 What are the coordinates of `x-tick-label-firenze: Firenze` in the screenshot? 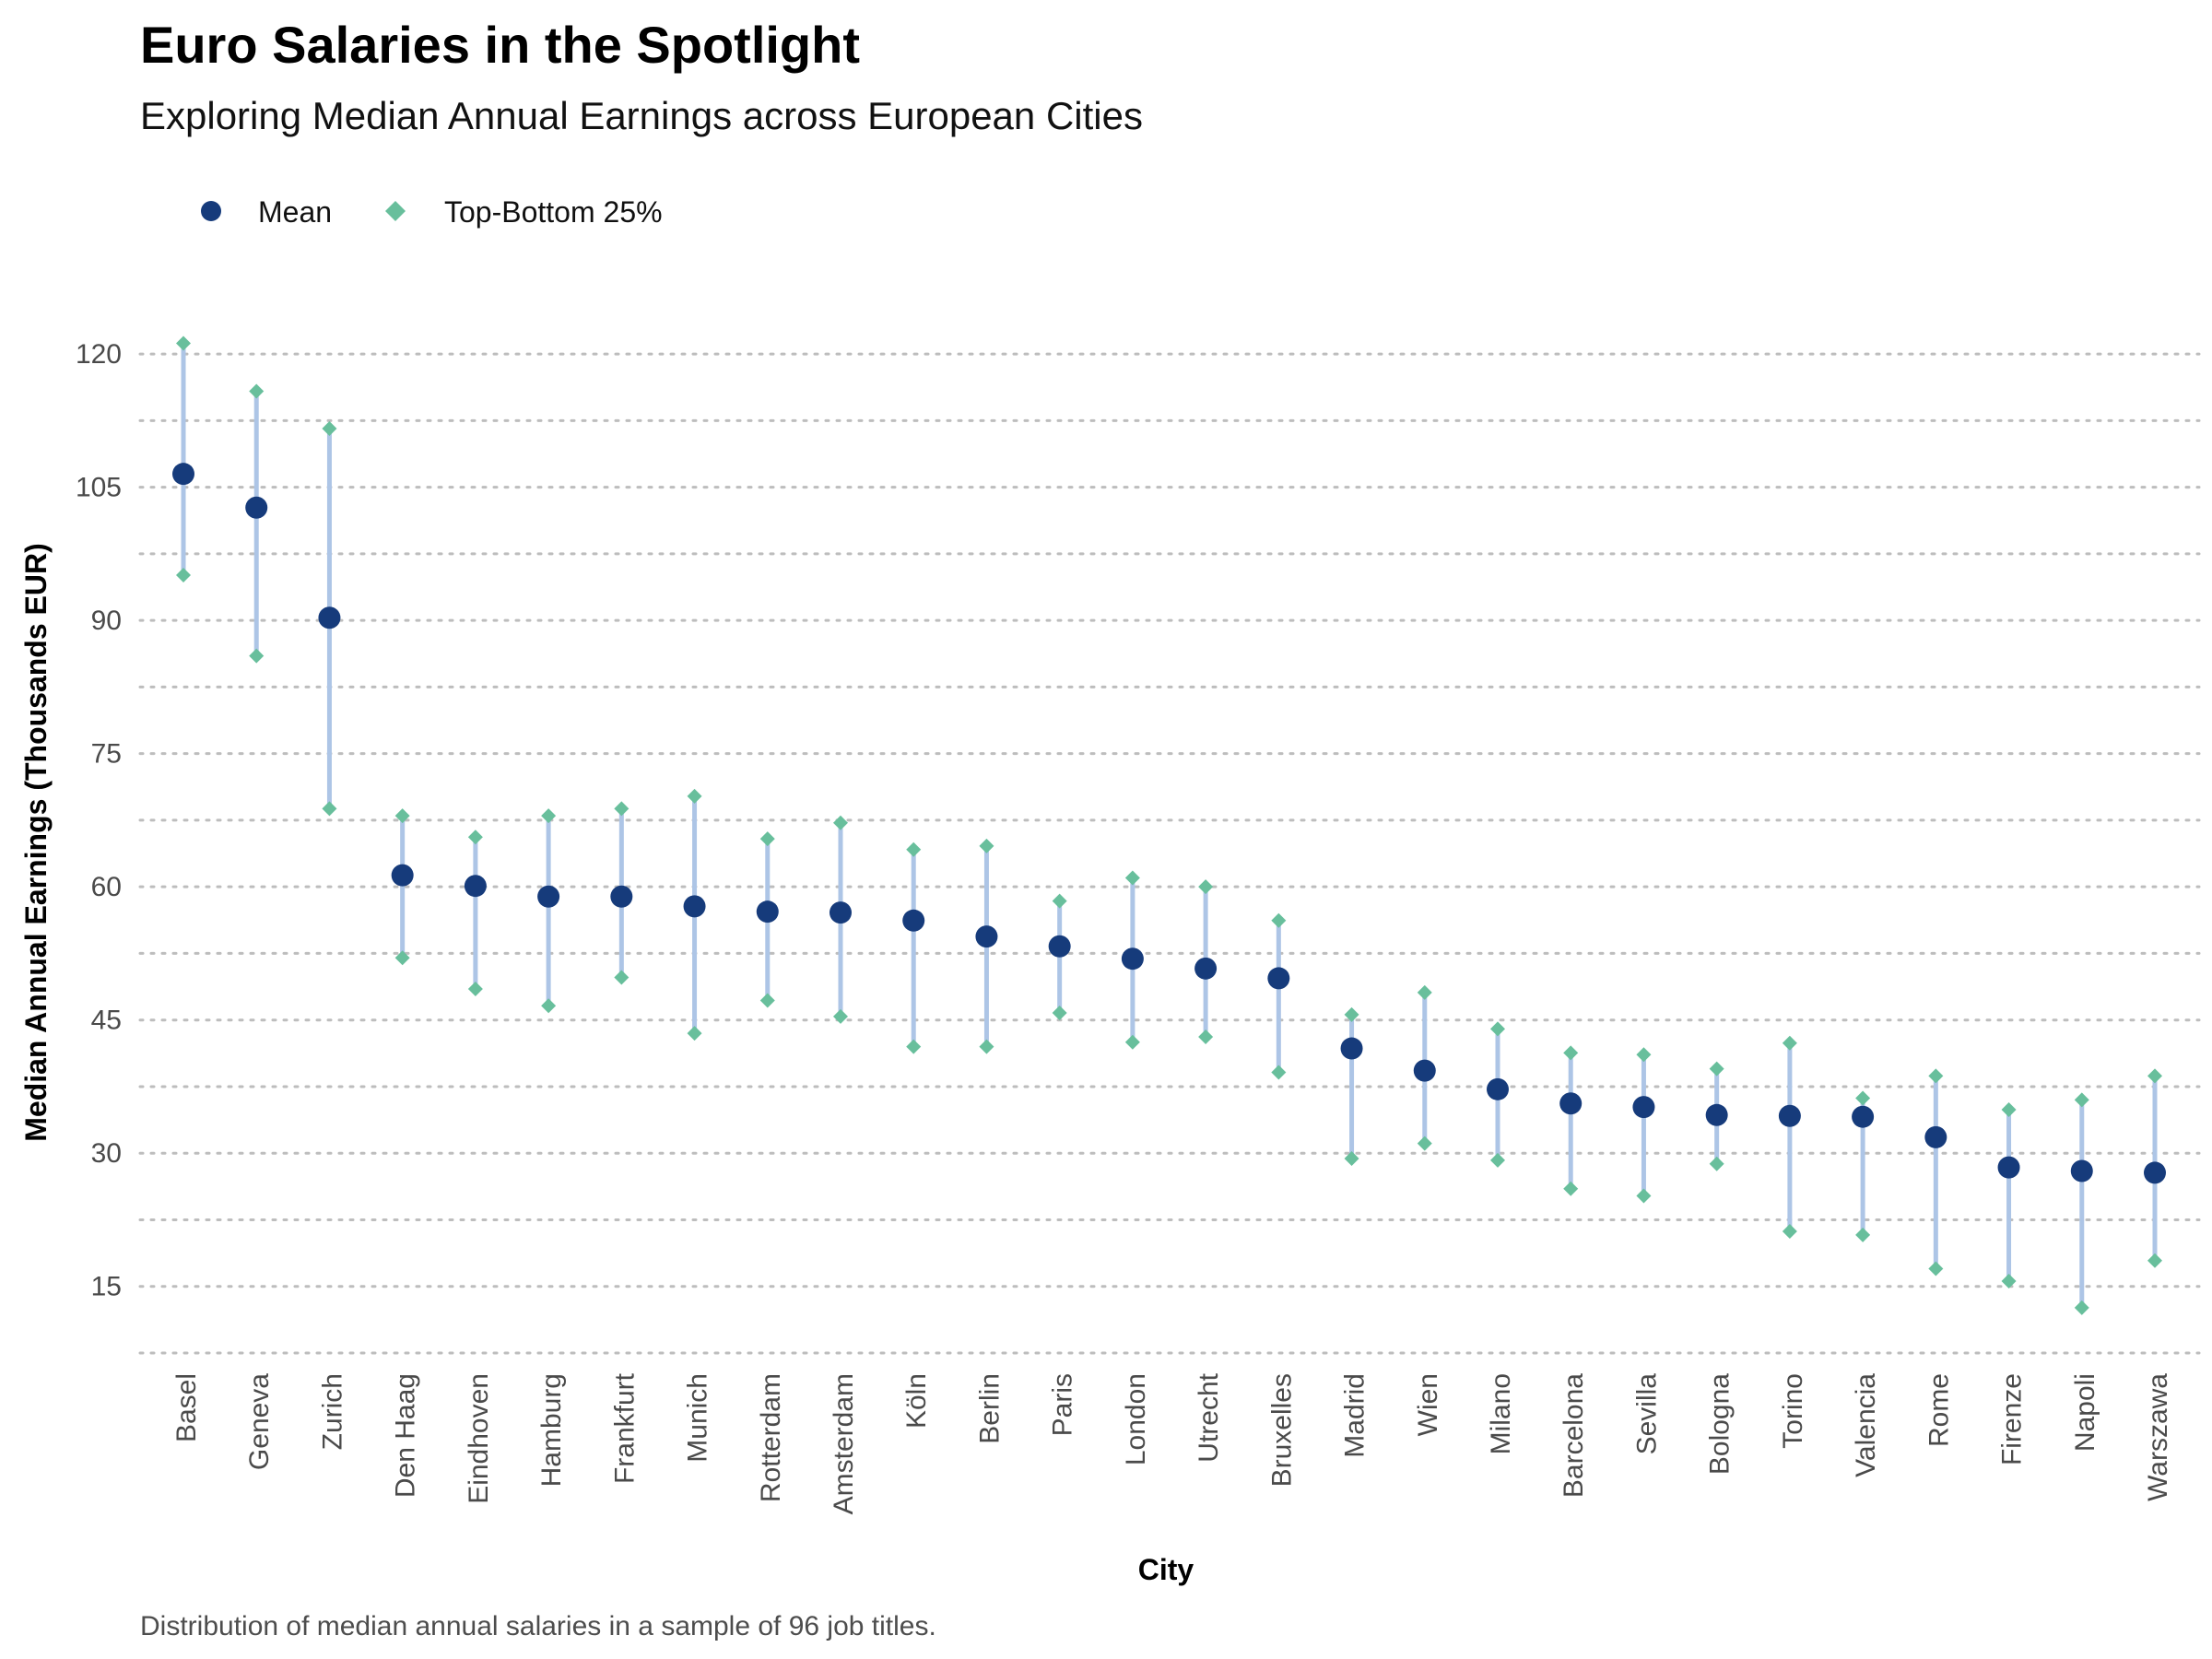 It's located at (2012, 1419).